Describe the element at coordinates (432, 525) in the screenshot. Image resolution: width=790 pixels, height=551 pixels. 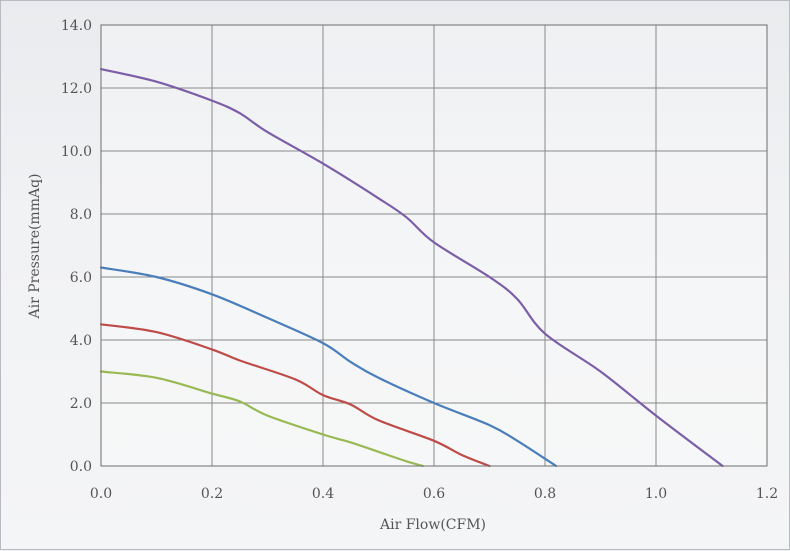
I see `x-axis-title: Air Flow(CFM)` at that location.